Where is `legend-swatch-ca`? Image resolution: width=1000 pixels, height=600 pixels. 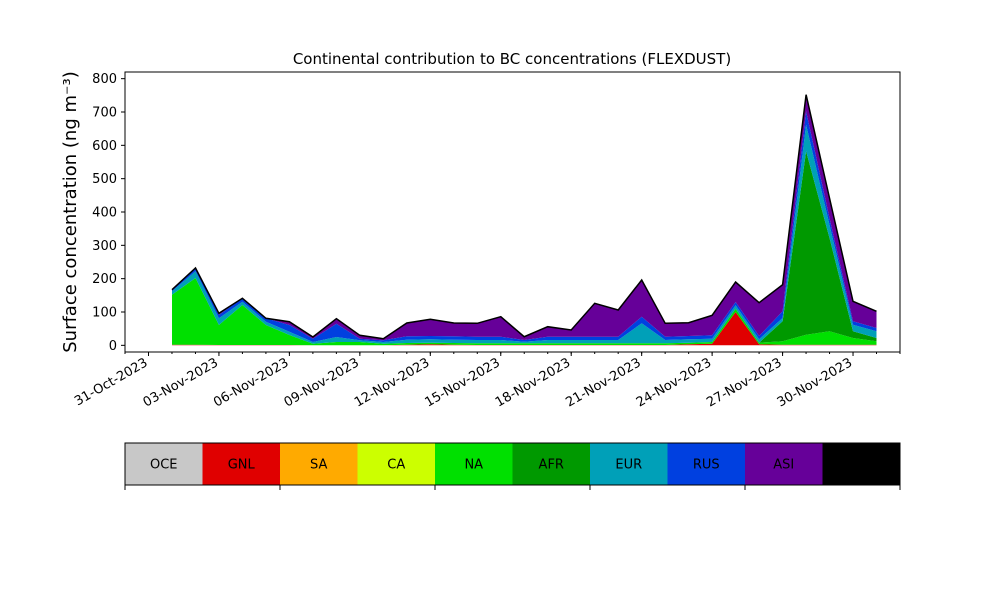 legend-swatch-ca is located at coordinates (396, 464).